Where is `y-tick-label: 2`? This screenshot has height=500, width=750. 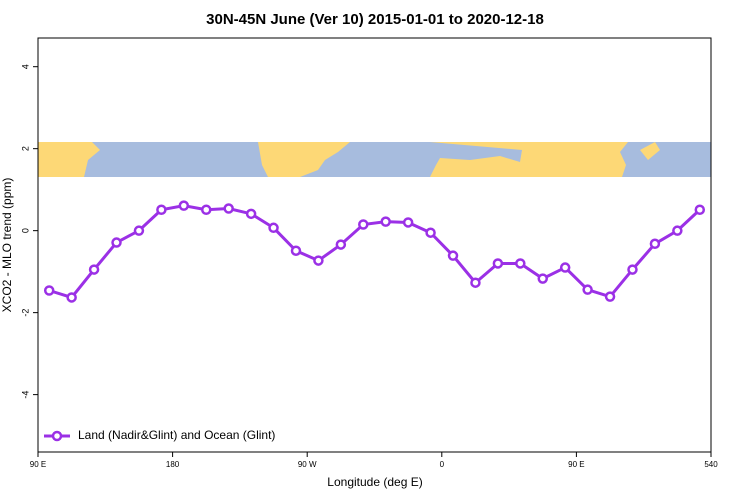 y-tick-label: 2 is located at coordinates (25, 148).